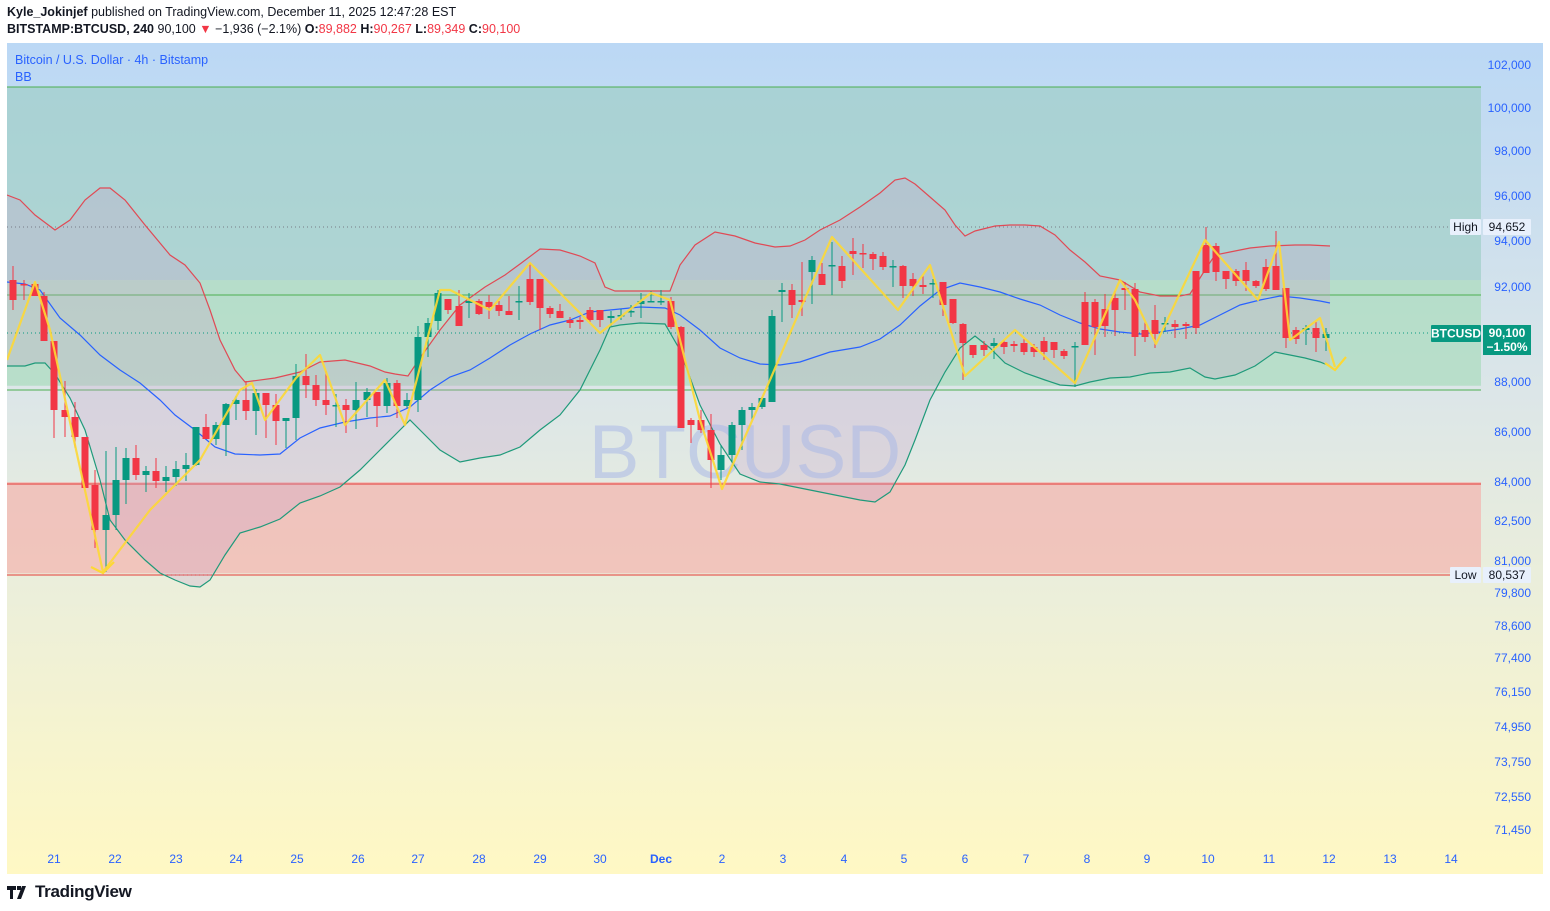  Describe the element at coordinates (367, 29) in the screenshot. I see `high-label: H:` at that location.